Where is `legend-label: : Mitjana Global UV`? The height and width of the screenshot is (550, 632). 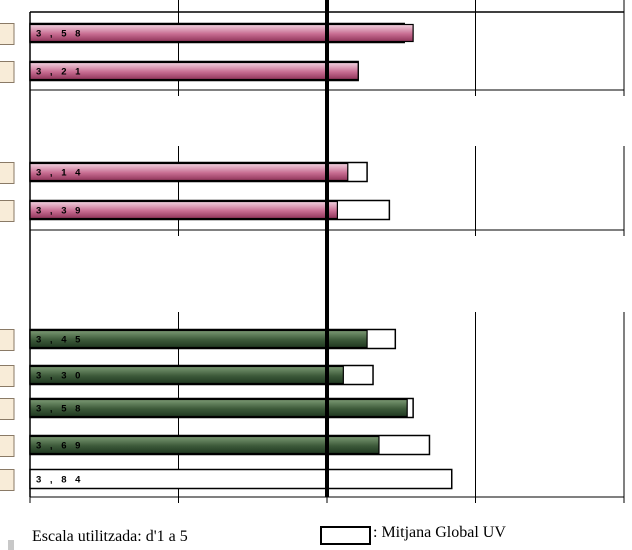
legend-label: : Mitjana Global UV is located at coordinates (439, 532).